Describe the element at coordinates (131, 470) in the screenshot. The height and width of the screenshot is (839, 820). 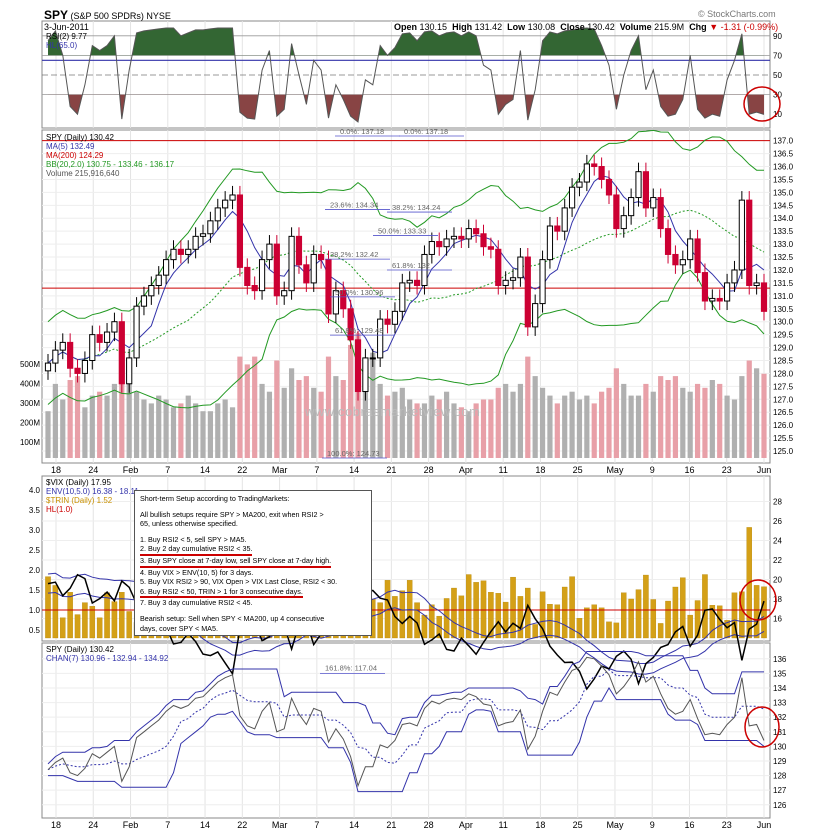
I see `x-tick-label: Feb` at that location.